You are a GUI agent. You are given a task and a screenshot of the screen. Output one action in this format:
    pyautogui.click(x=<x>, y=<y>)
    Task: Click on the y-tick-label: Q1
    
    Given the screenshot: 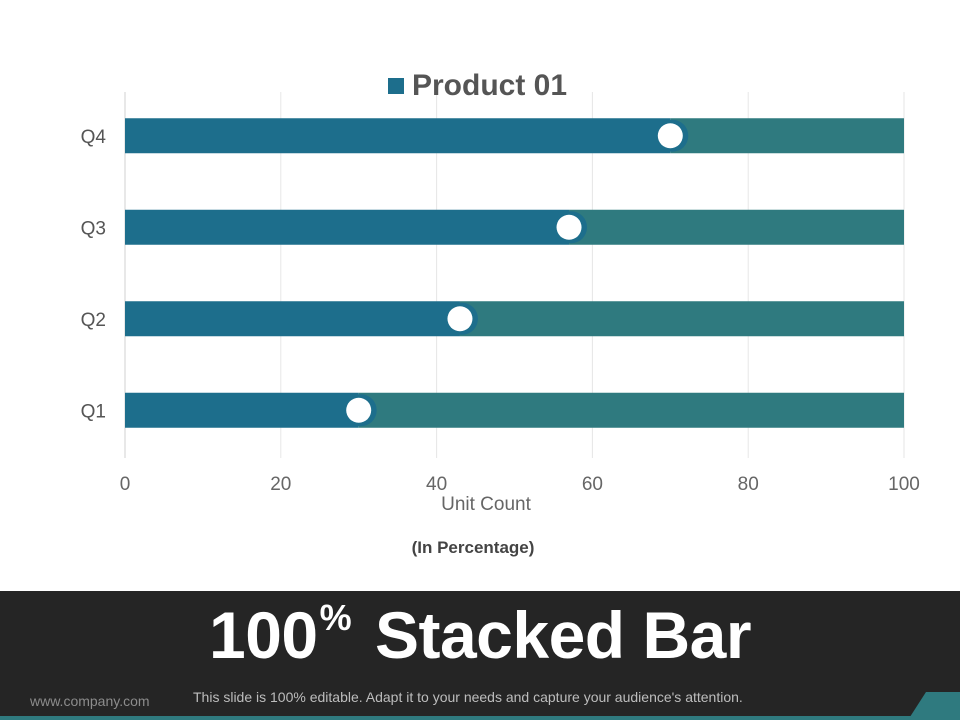 What is the action you would take?
    pyautogui.click(x=93, y=411)
    